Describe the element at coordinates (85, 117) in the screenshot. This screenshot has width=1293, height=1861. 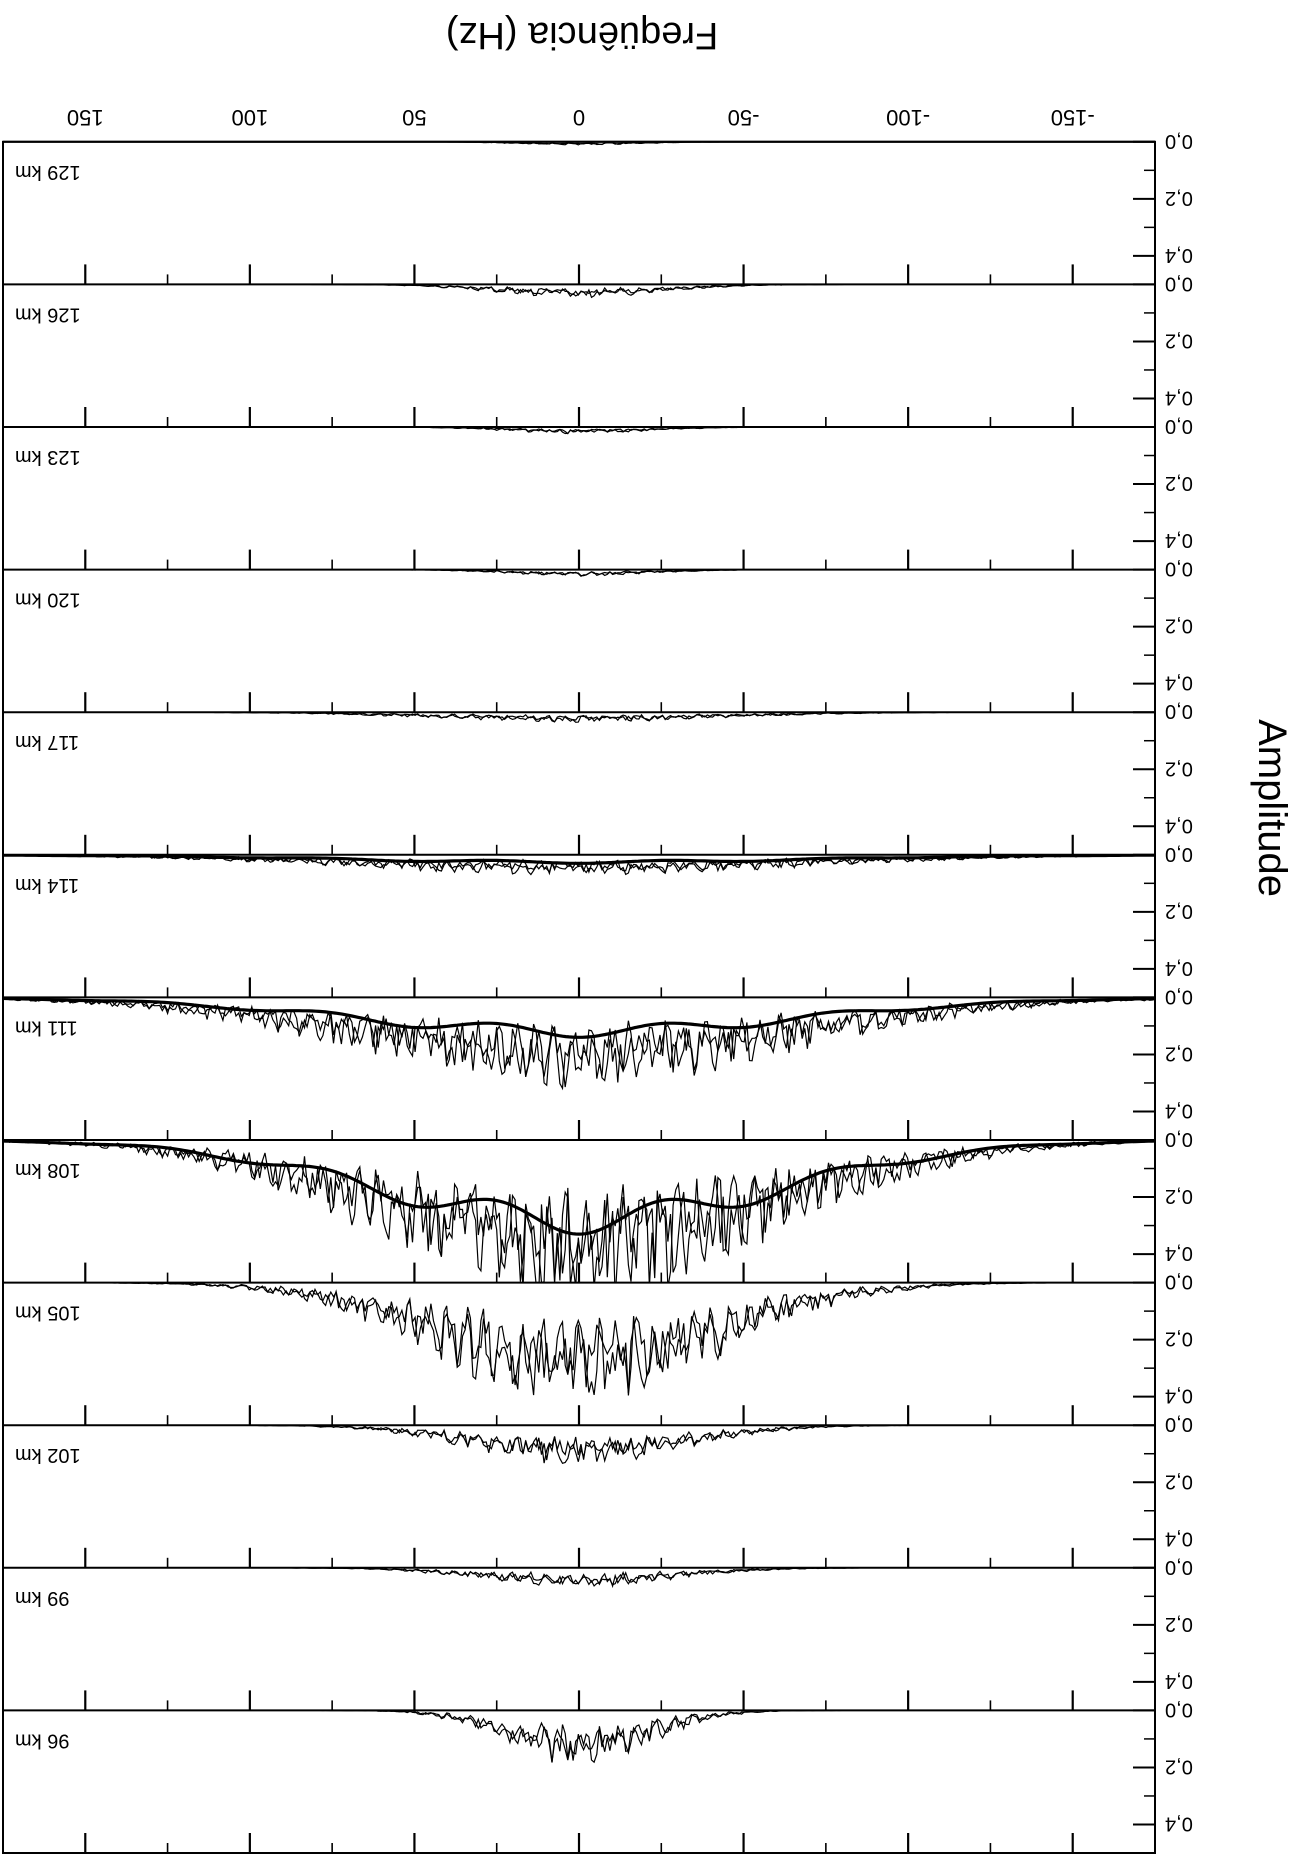
I see `x-tick-label: 150` at that location.